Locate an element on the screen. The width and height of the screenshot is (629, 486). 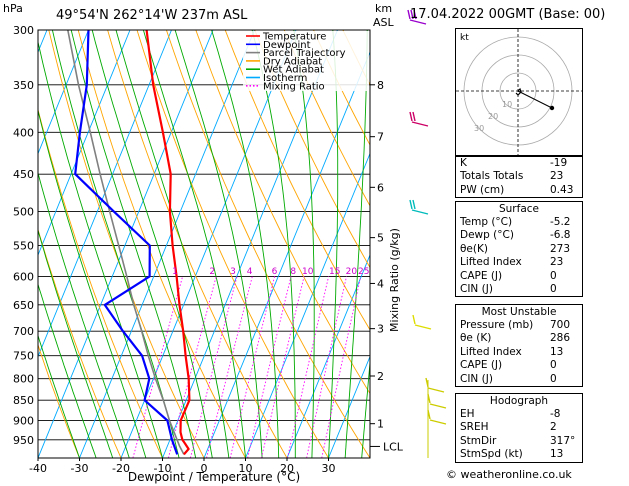
km-tick-label: 4 is located at coordinates (380, 283).